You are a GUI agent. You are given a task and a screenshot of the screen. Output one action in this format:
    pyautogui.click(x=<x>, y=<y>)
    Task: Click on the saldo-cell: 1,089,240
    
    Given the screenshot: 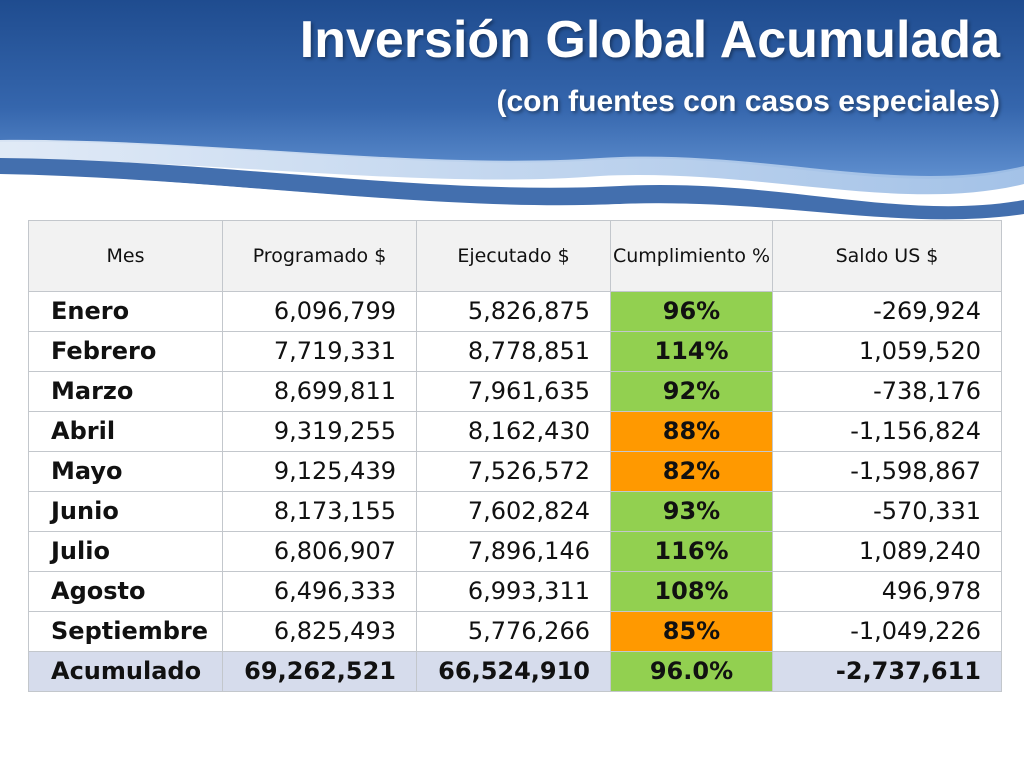 What is the action you would take?
    pyautogui.click(x=887, y=551)
    